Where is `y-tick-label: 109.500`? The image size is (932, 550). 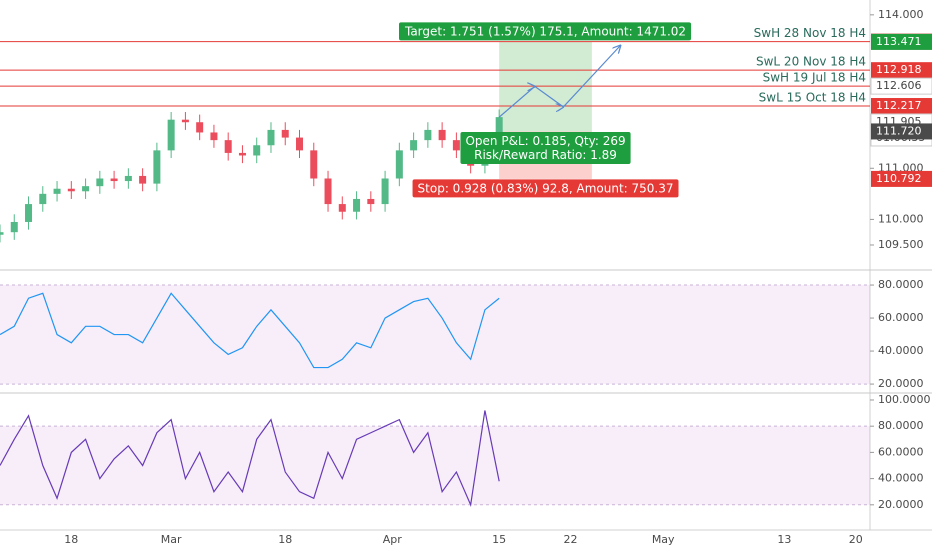
y-tick-label: 109.500 is located at coordinates (901, 244).